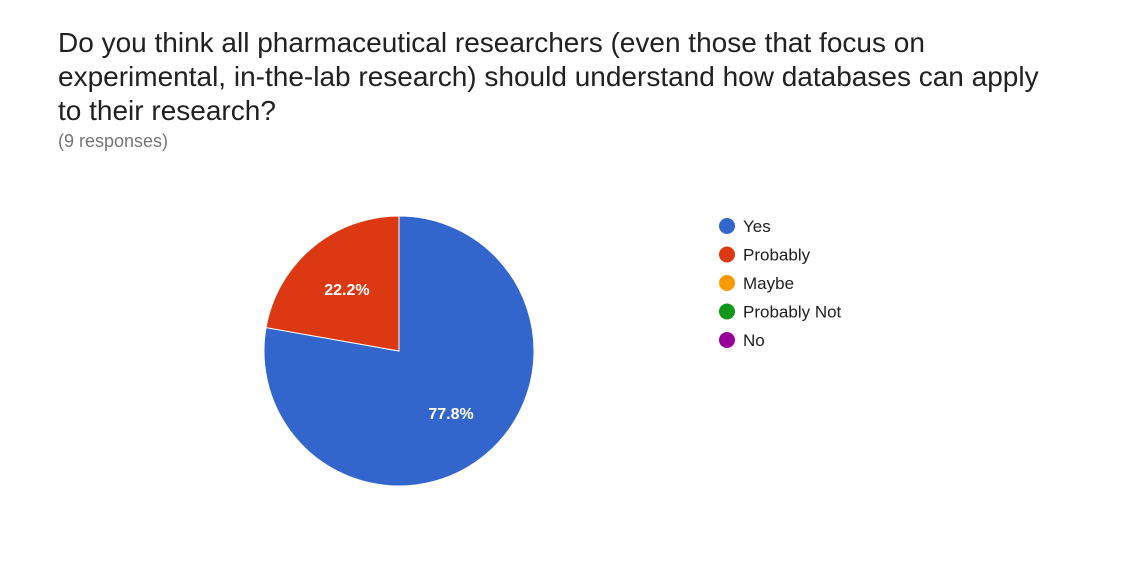 The height and width of the screenshot is (563, 1137). I want to click on legend-item-yes: Yes, so click(745, 226).